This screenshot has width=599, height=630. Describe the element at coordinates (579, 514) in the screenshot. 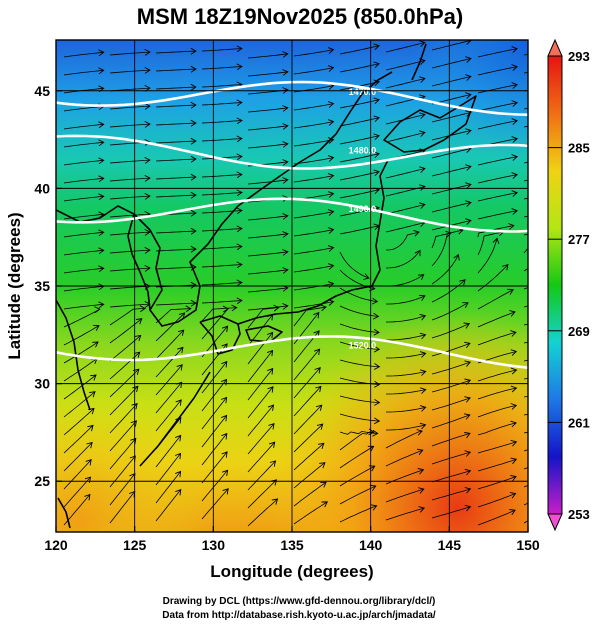

I see `colorbar-label: 253` at that location.